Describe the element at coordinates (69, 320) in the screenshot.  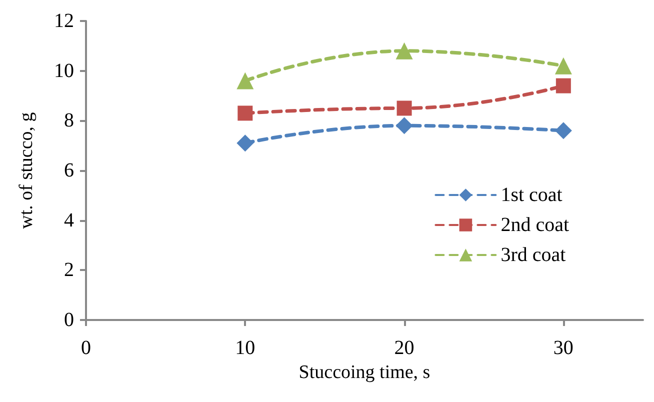
I see `y-tick-label: 0` at that location.